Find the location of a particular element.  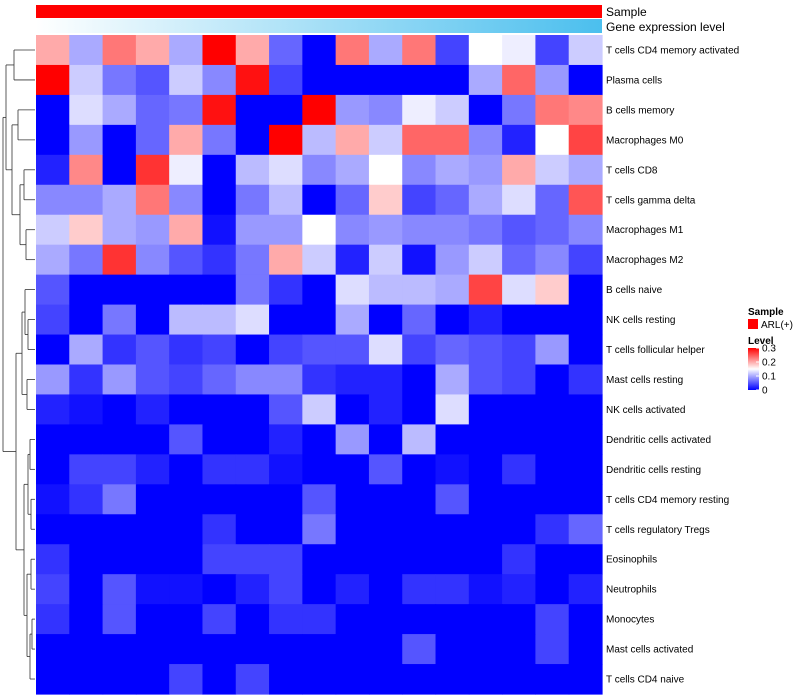

row-label: Macrophages M0 is located at coordinates (645, 140).